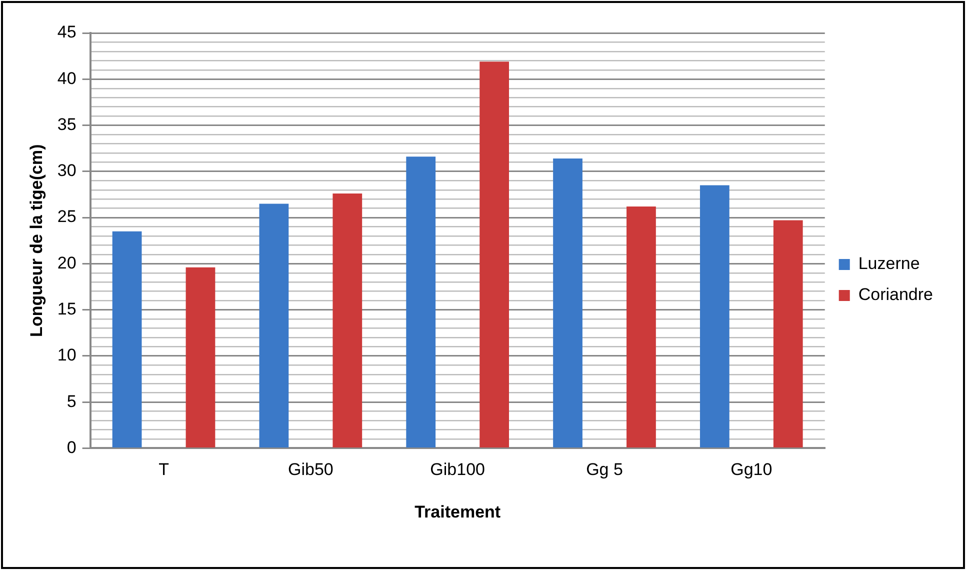  What do you see at coordinates (66, 78) in the screenshot?
I see `y-tick-label: 40` at bounding box center [66, 78].